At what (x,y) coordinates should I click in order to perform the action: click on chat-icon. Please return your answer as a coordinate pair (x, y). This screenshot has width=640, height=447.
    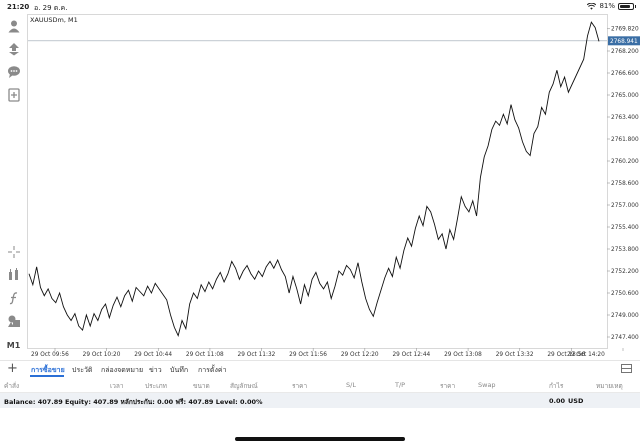
    Looking at the image, I should click on (13, 72).